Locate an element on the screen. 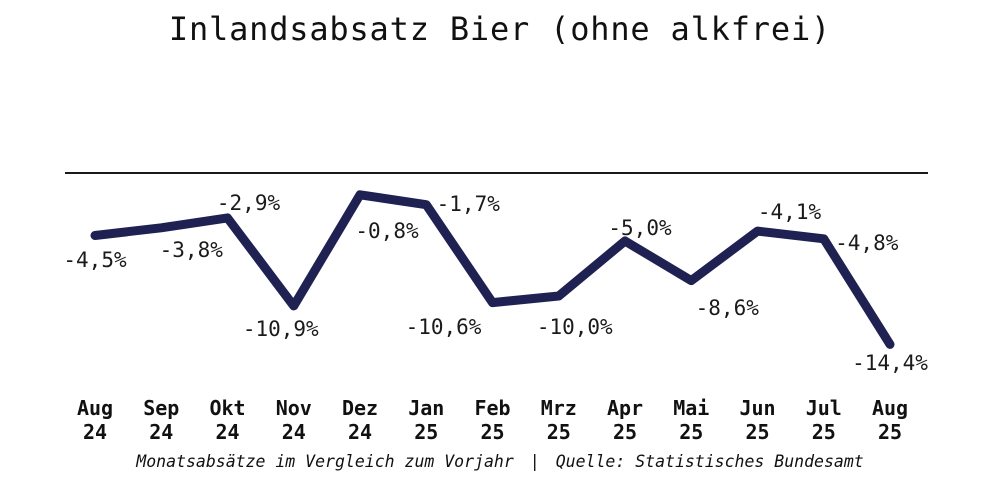 This screenshot has height=490, width=1000. x-tick-label: Okt 24 is located at coordinates (227, 420).